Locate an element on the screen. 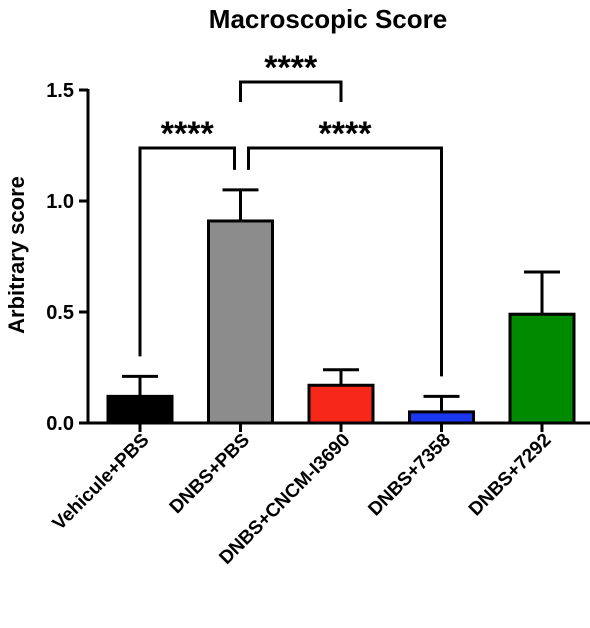  x-tick-label: Vehicule+PBS is located at coordinates (101, 482).